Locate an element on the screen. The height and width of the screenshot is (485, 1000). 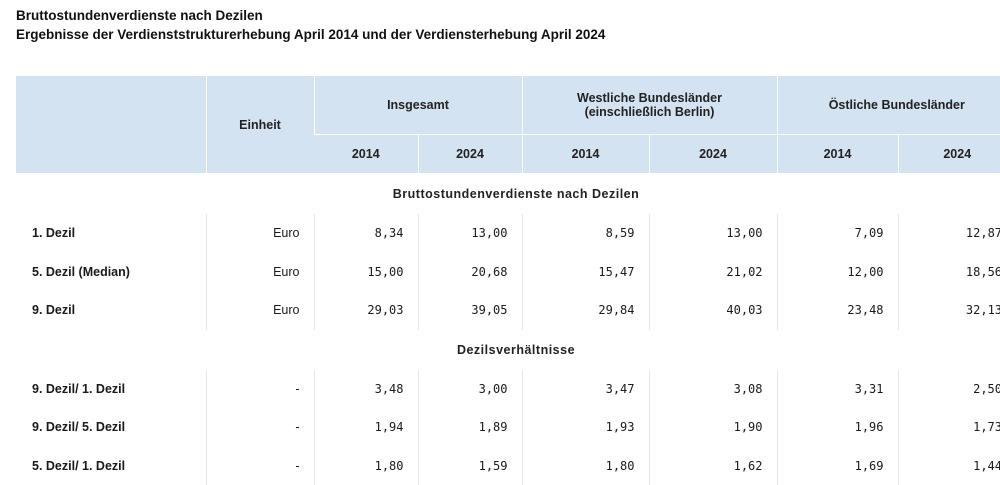
cell-value: 1,93 is located at coordinates (585, 427).